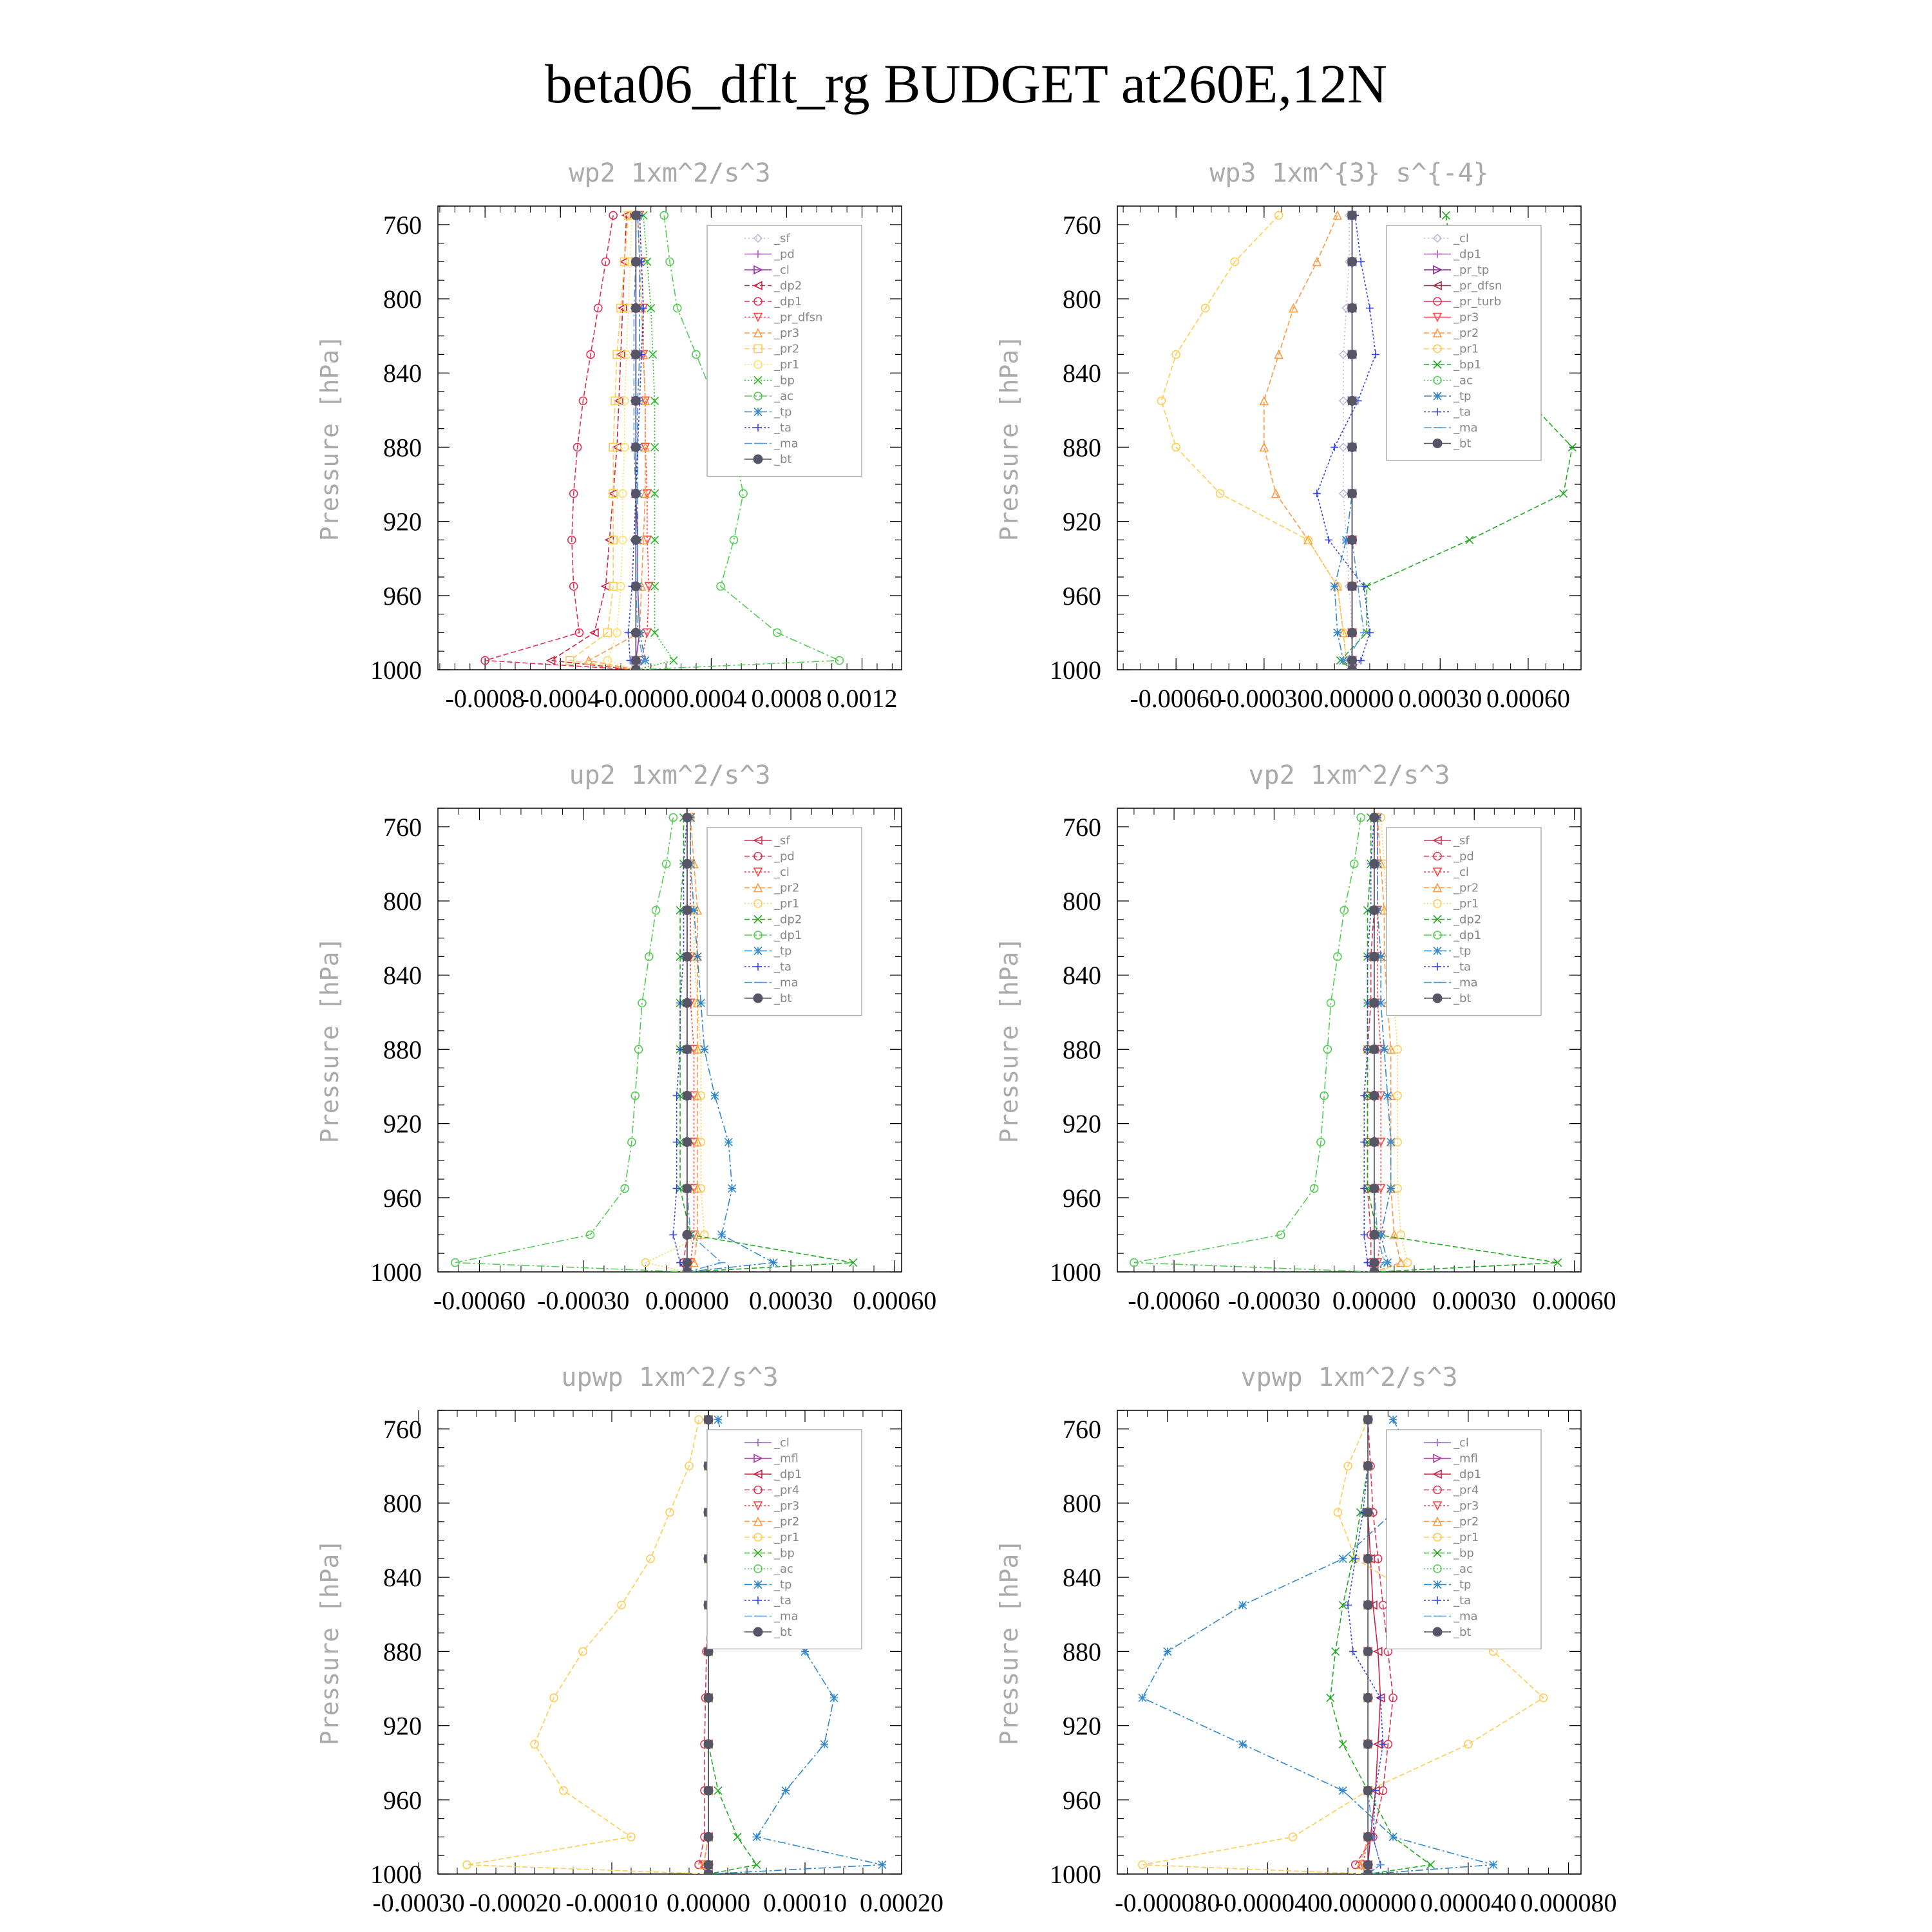 This screenshot has width=1932, height=1932. I want to click on panel-title: up2 1xm^2/s^3, so click(669, 776).